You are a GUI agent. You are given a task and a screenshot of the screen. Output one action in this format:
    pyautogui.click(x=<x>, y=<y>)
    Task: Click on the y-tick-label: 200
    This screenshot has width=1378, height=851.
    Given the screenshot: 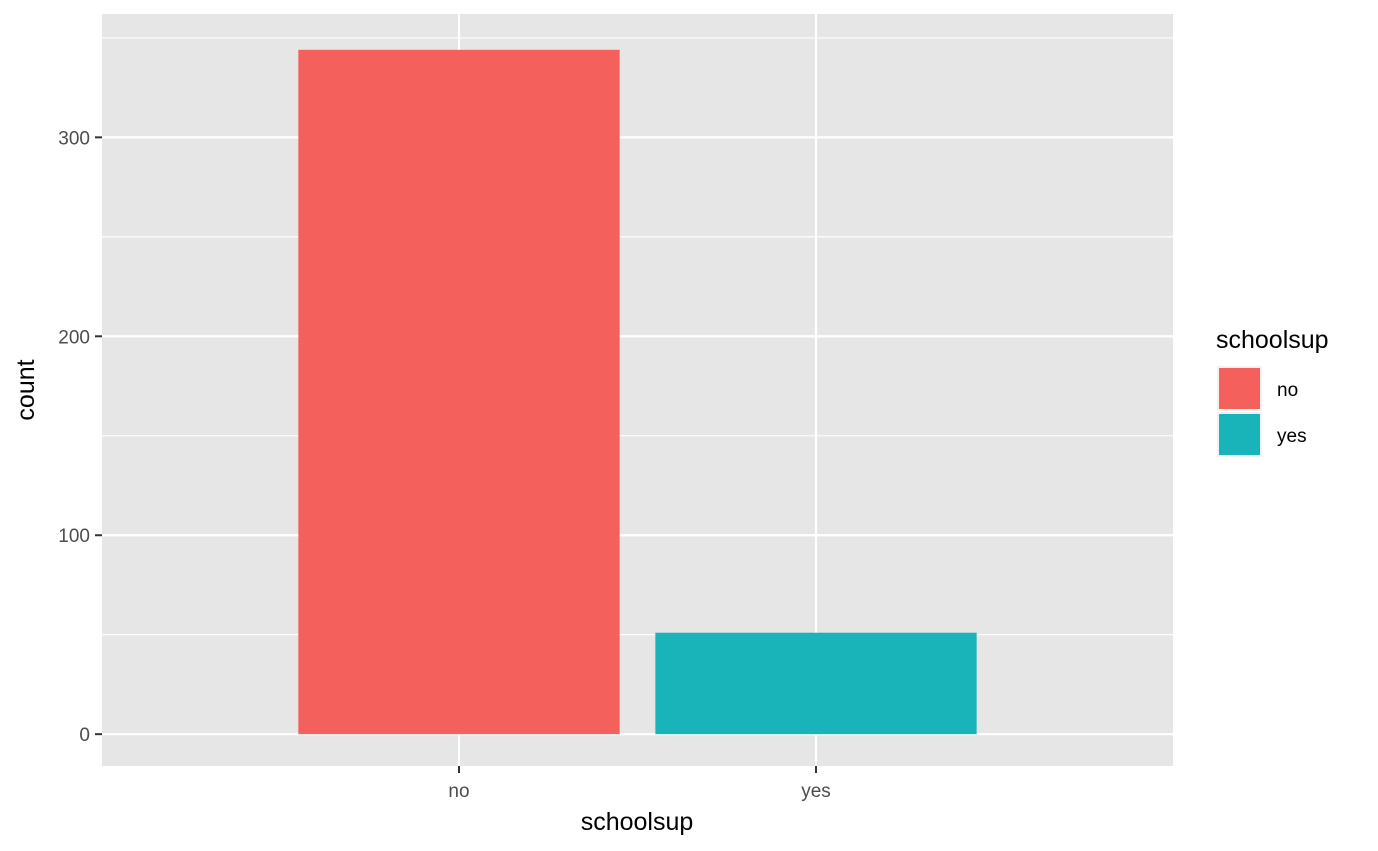 What is the action you would take?
    pyautogui.click(x=74, y=337)
    